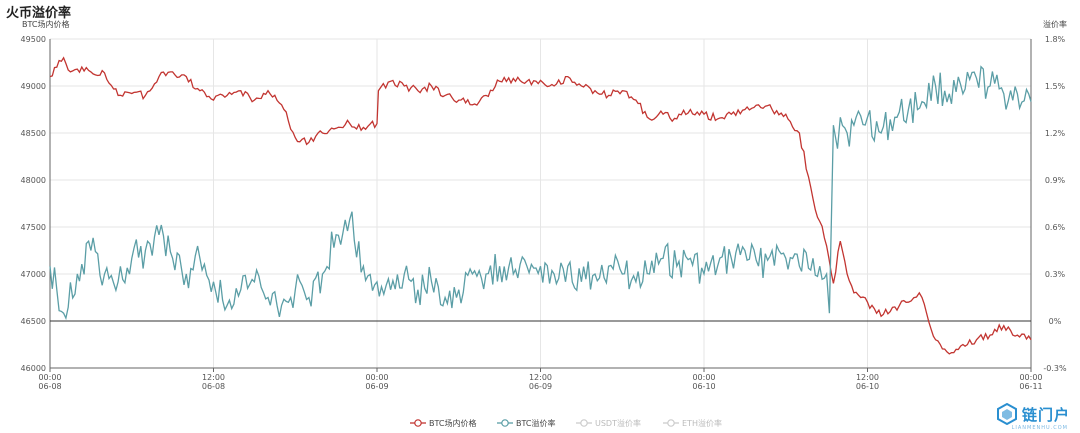 The image size is (1080, 433). I want to click on brand-logo: 链门户, so click(1033, 414).